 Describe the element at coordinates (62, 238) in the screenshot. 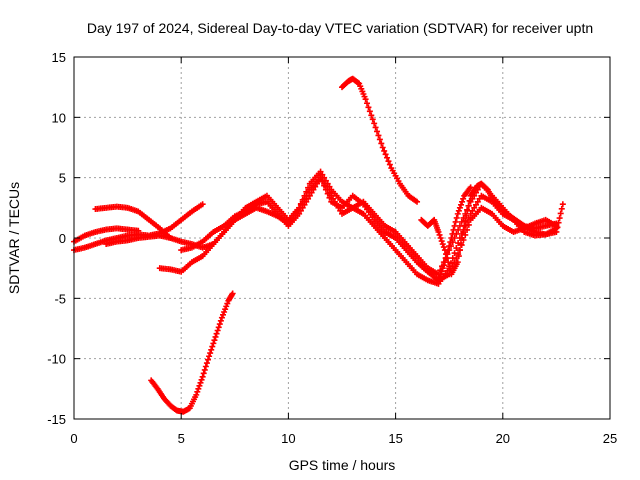

I see `y-tick-label: 0` at that location.